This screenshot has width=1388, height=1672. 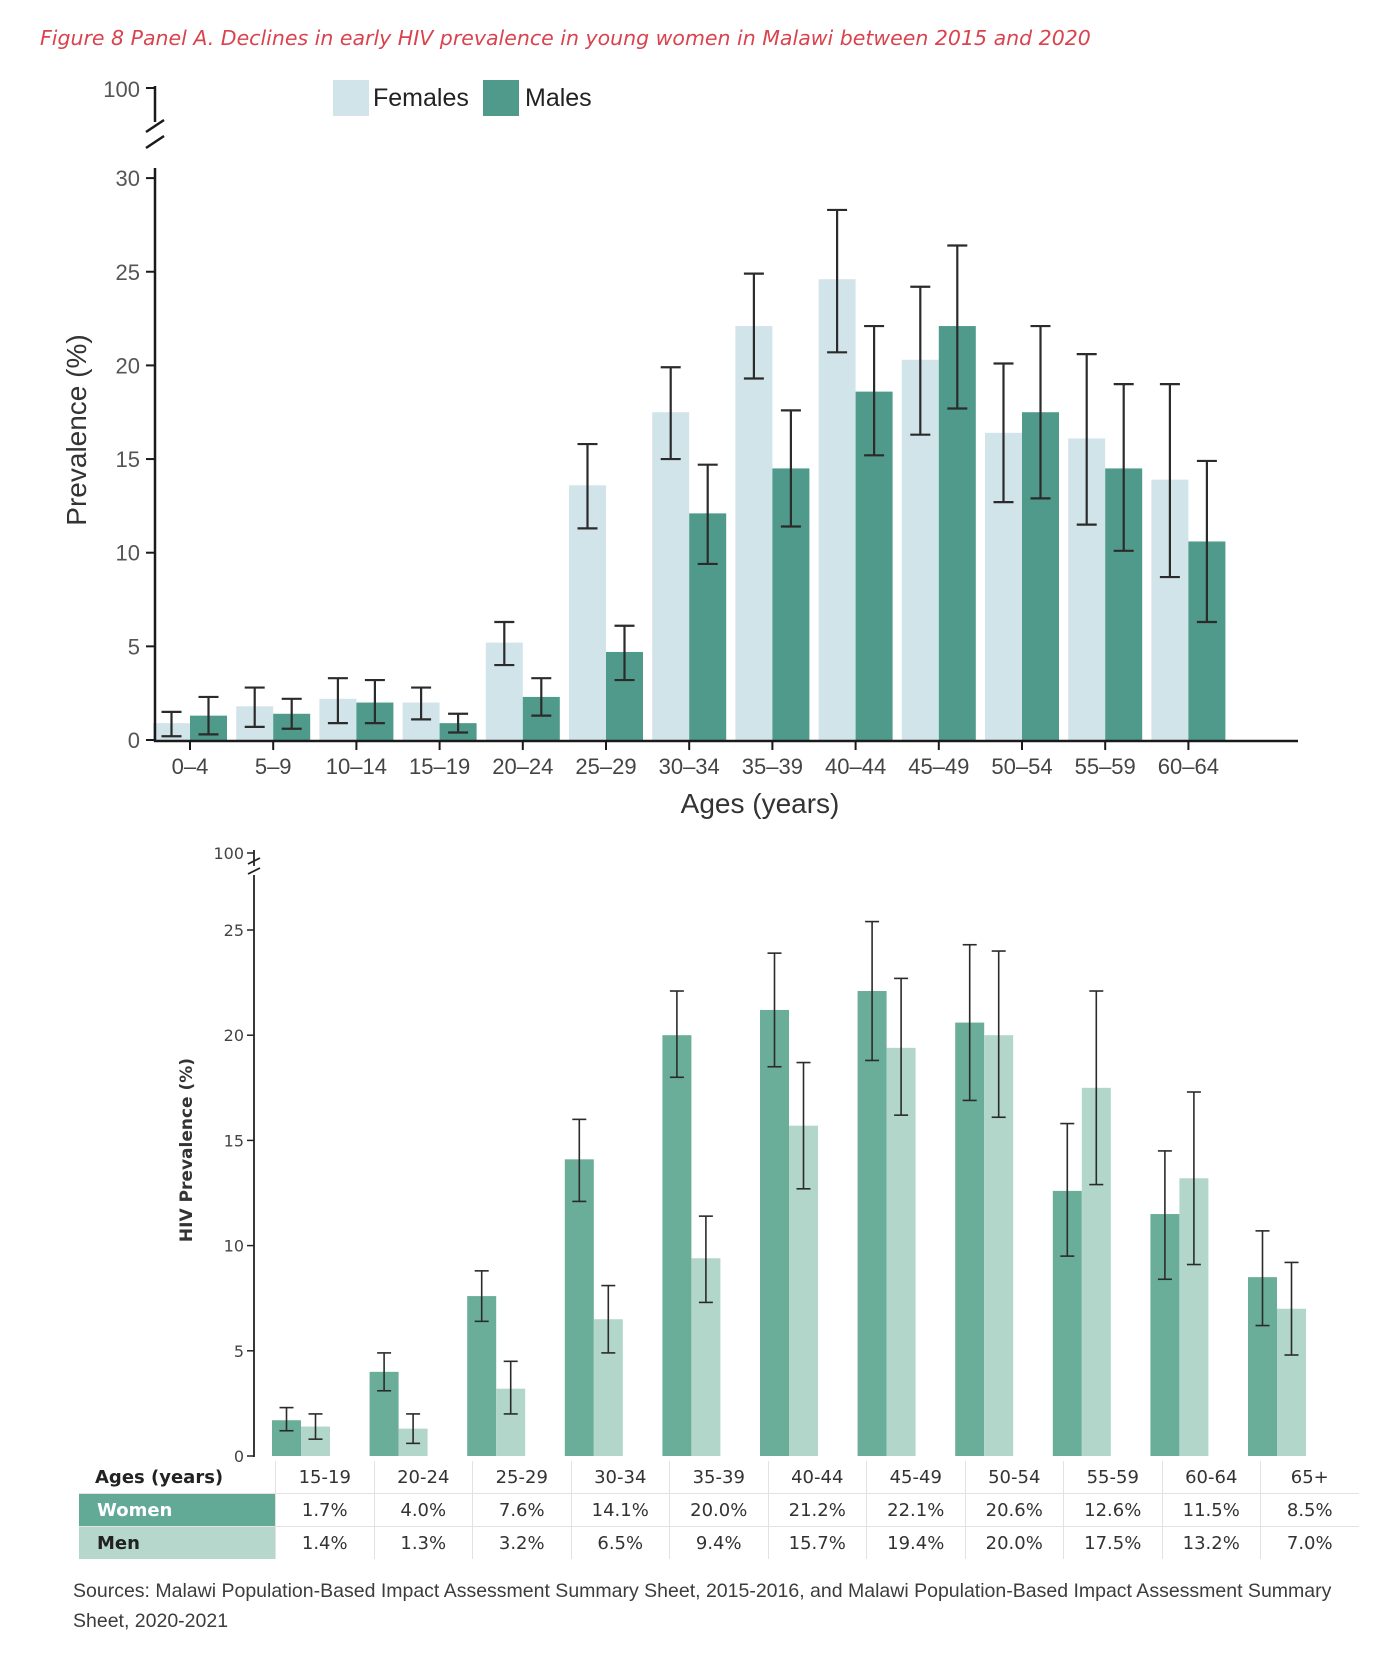 What do you see at coordinates (501, 98) in the screenshot?
I see `legend-swatch-males` at bounding box center [501, 98].